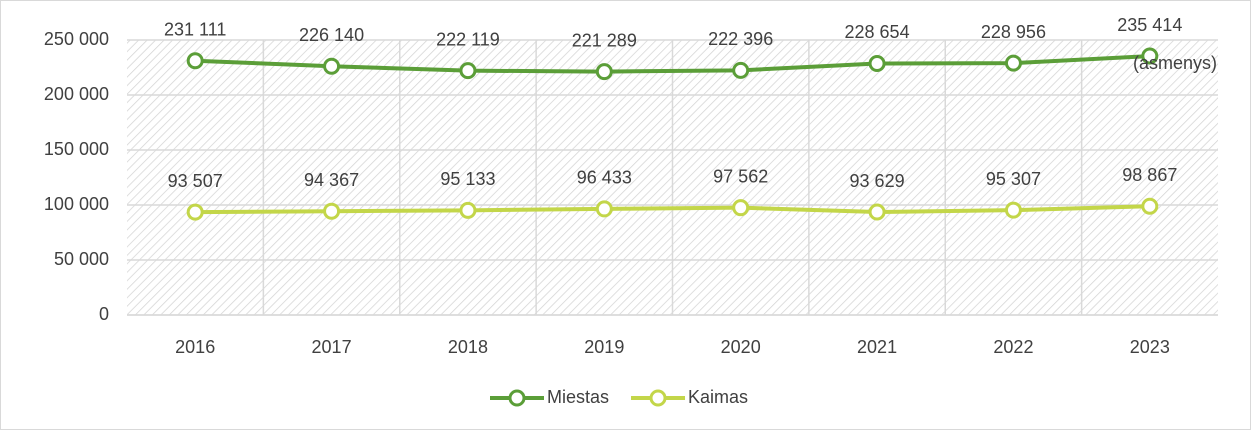 The image size is (1251, 430). What do you see at coordinates (877, 181) in the screenshot?
I see `data-label: 93 629` at bounding box center [877, 181].